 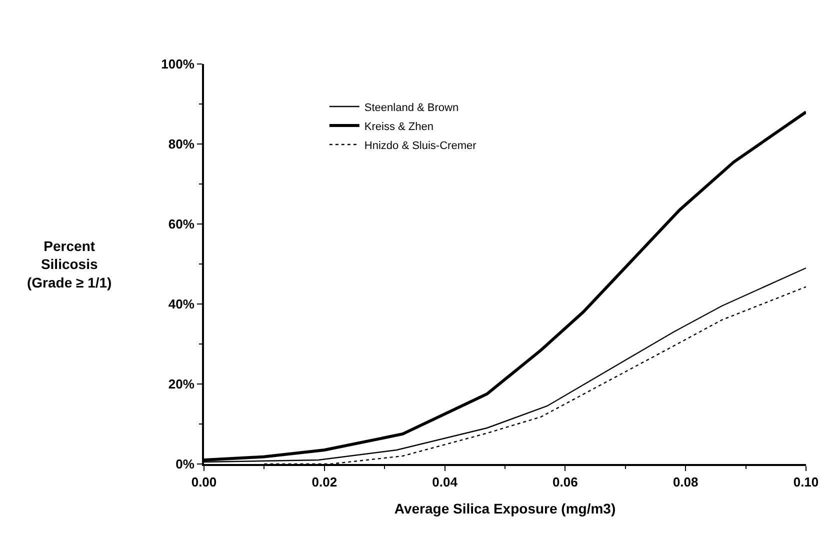 What do you see at coordinates (181, 144) in the screenshot?
I see `y-tick-label: 80%` at bounding box center [181, 144].